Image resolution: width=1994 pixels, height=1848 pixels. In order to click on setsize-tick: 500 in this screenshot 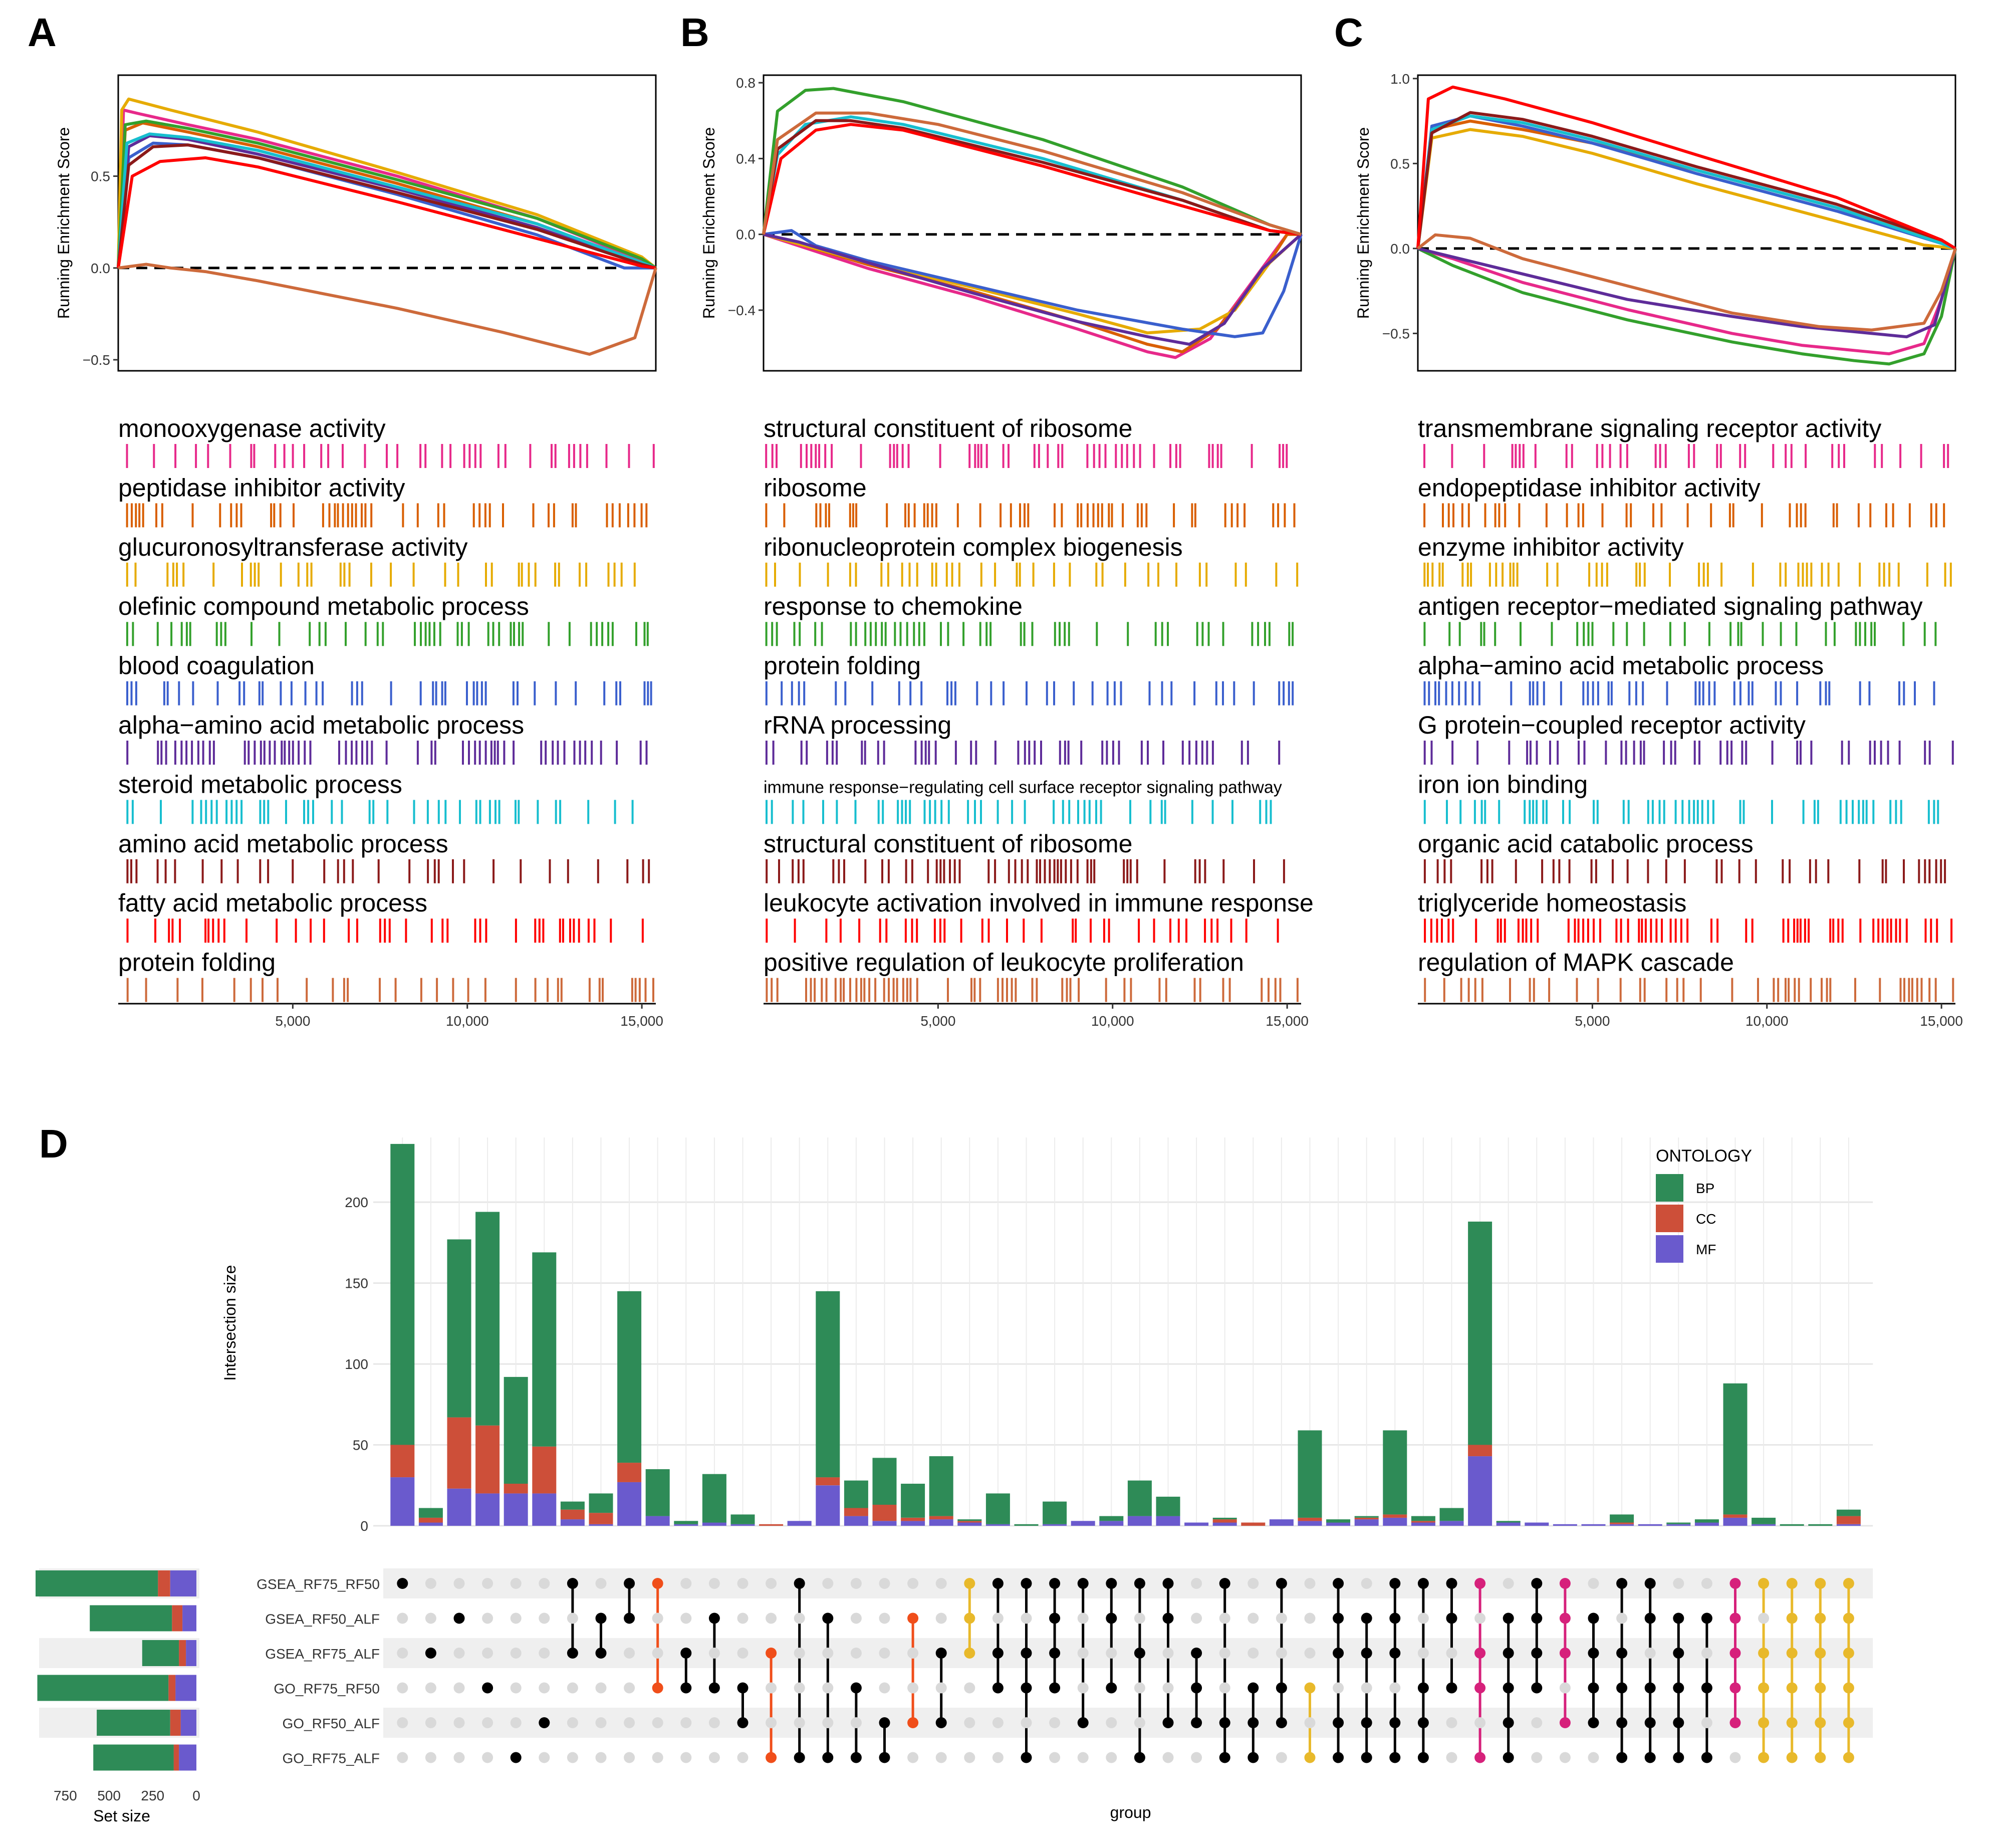, I will do `click(109, 1795)`.